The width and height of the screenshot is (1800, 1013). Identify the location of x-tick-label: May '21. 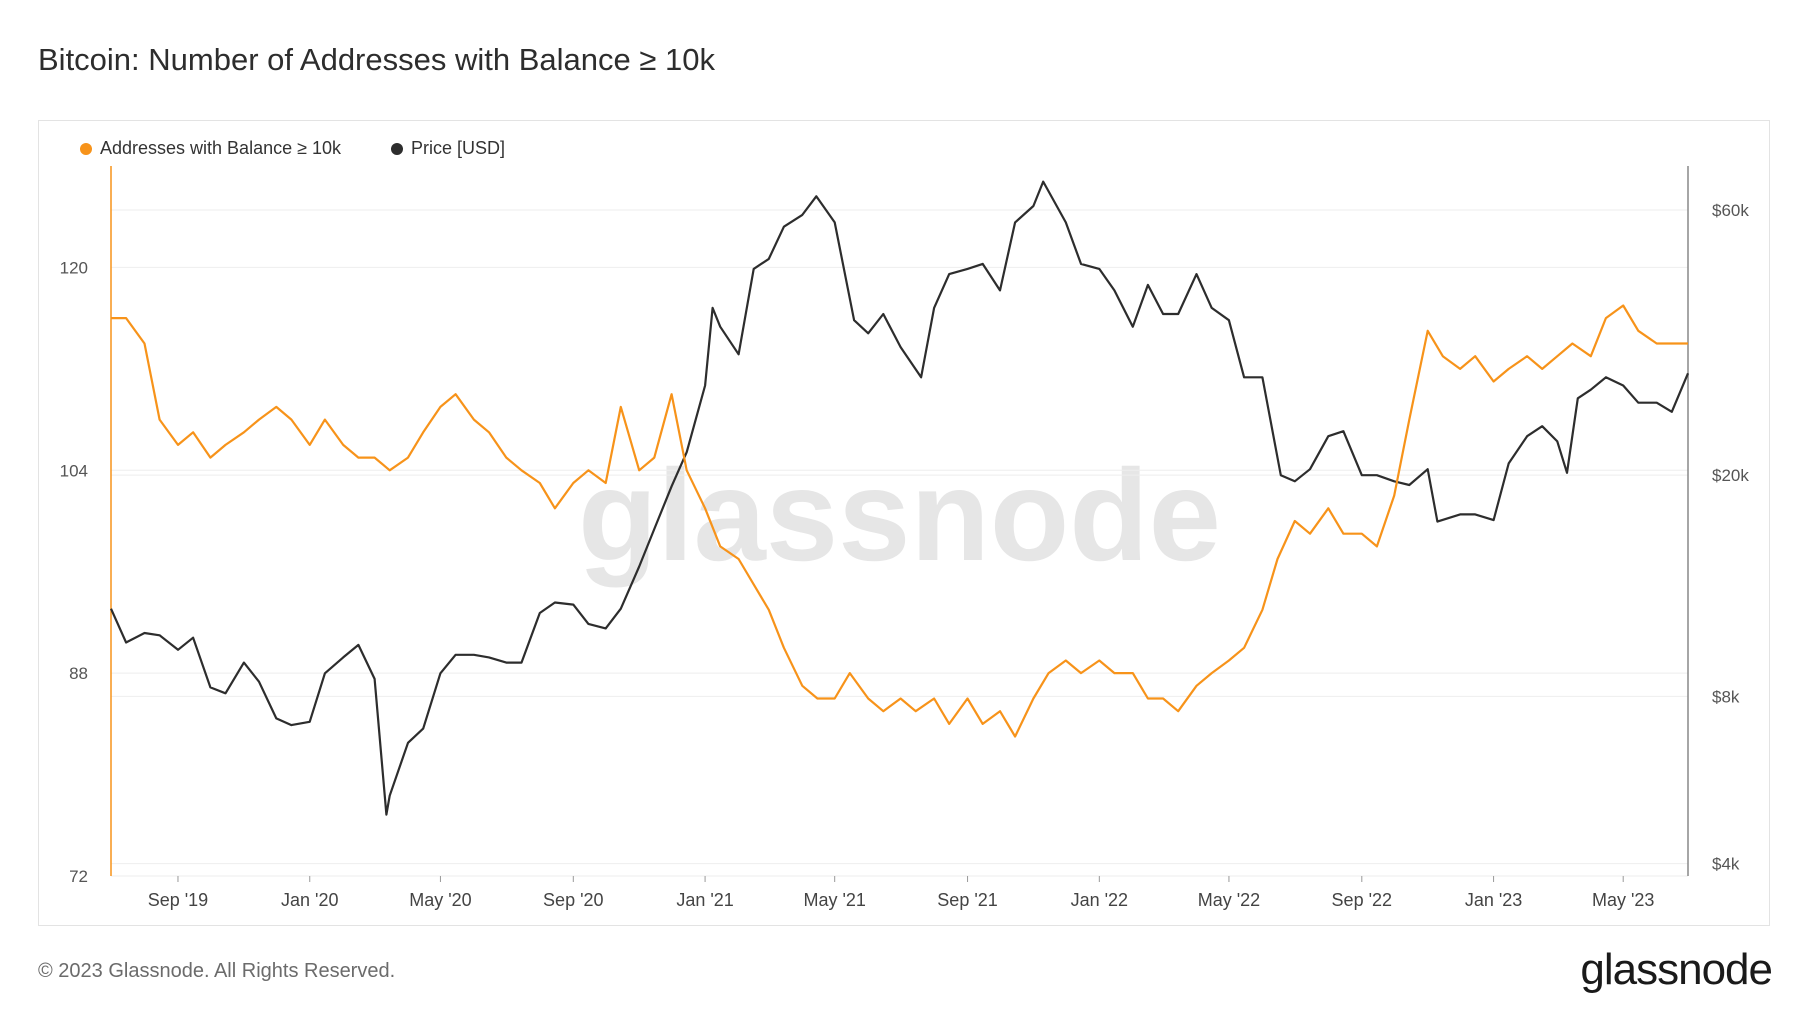
(834, 900).